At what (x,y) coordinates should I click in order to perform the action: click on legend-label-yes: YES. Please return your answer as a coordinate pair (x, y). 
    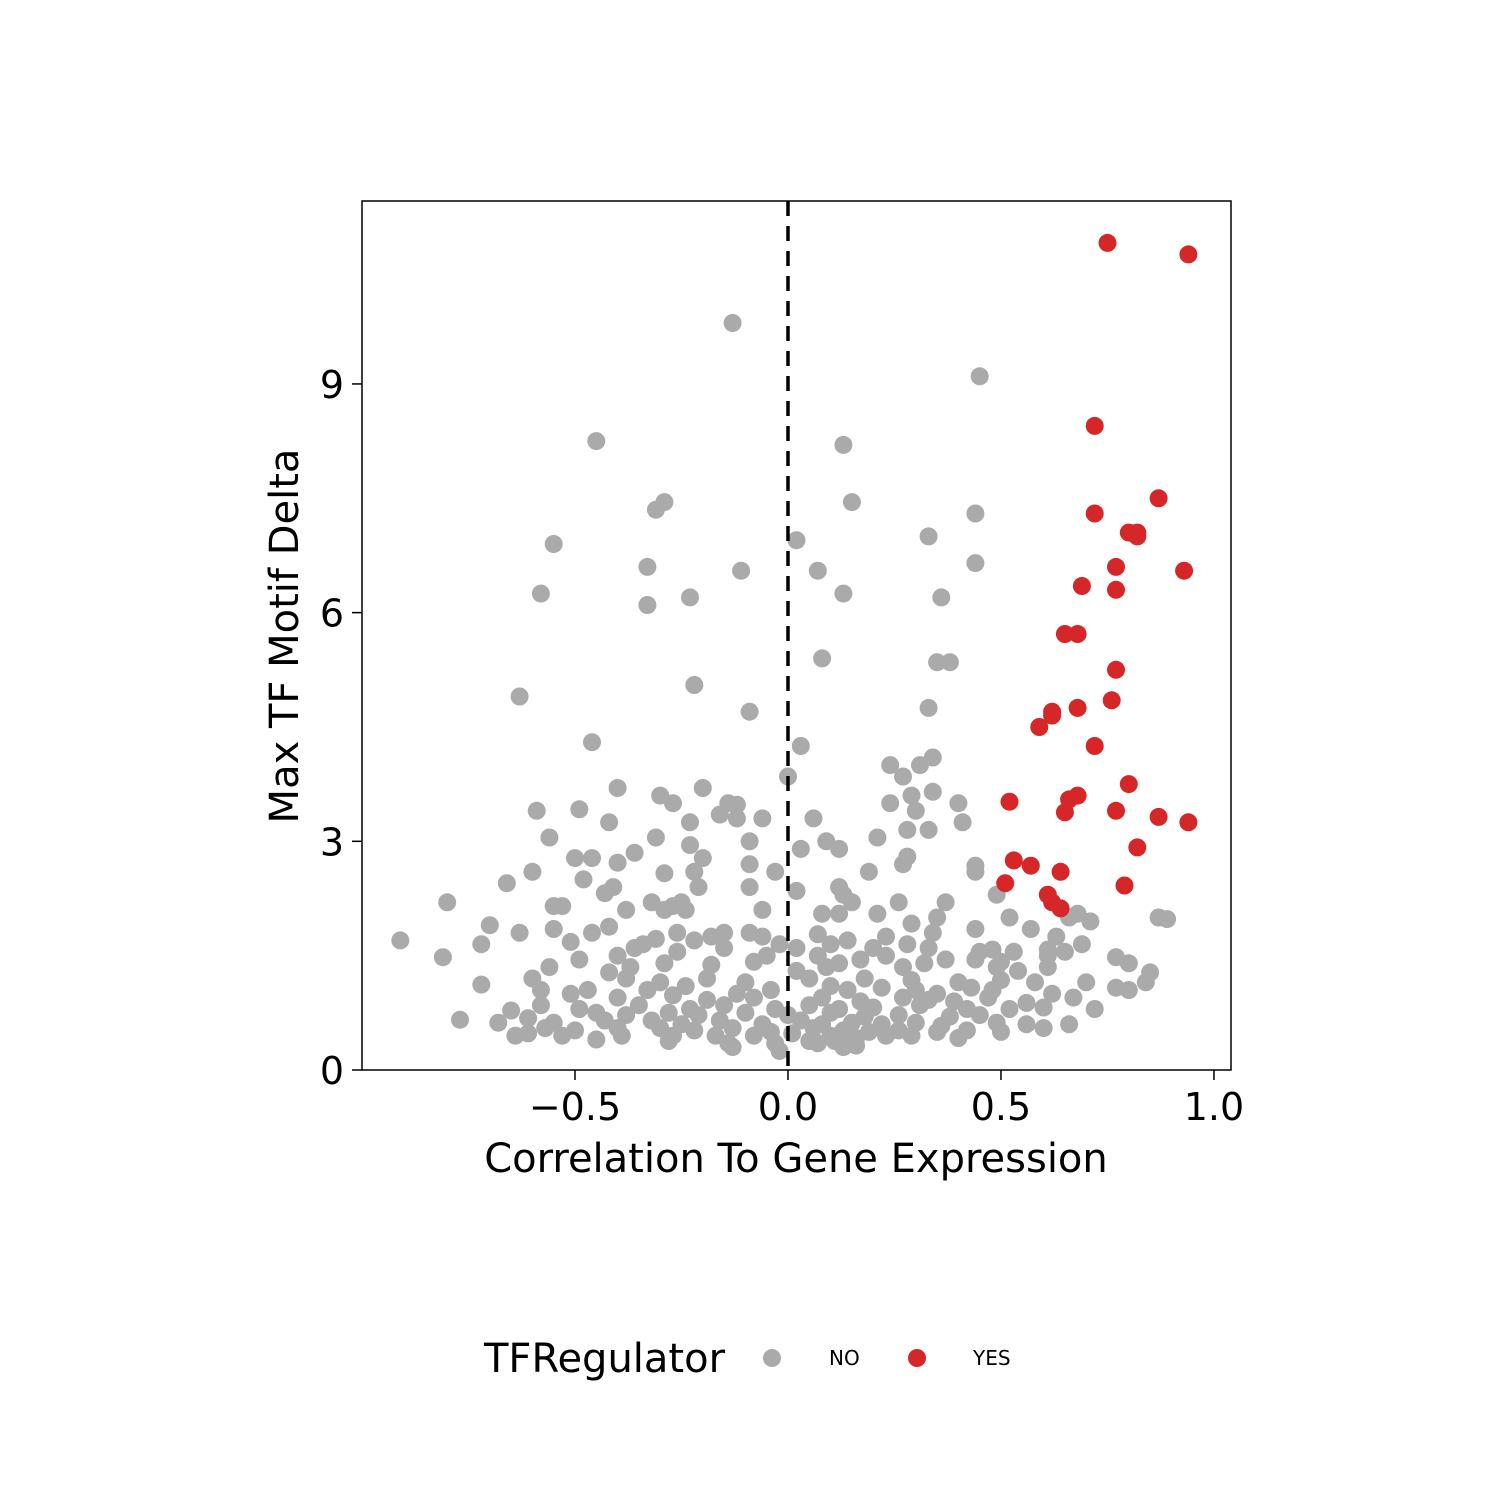
    Looking at the image, I should click on (991, 1358).